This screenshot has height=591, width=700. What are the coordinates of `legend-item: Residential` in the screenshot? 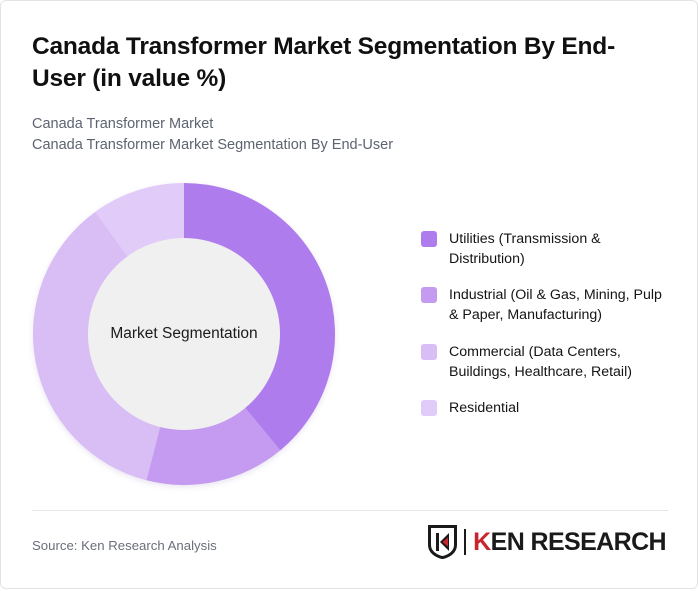 It's located at (546, 408).